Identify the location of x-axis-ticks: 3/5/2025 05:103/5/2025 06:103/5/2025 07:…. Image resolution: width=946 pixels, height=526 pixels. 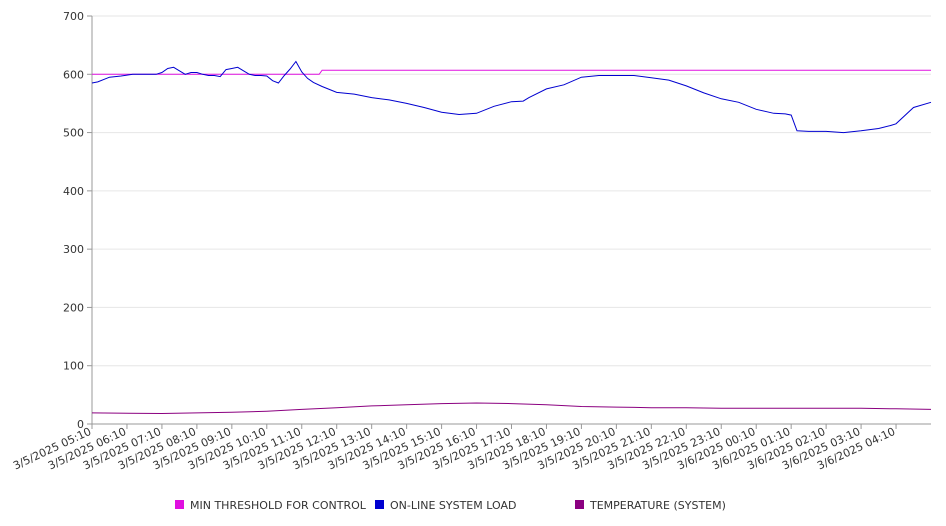
(454, 448).